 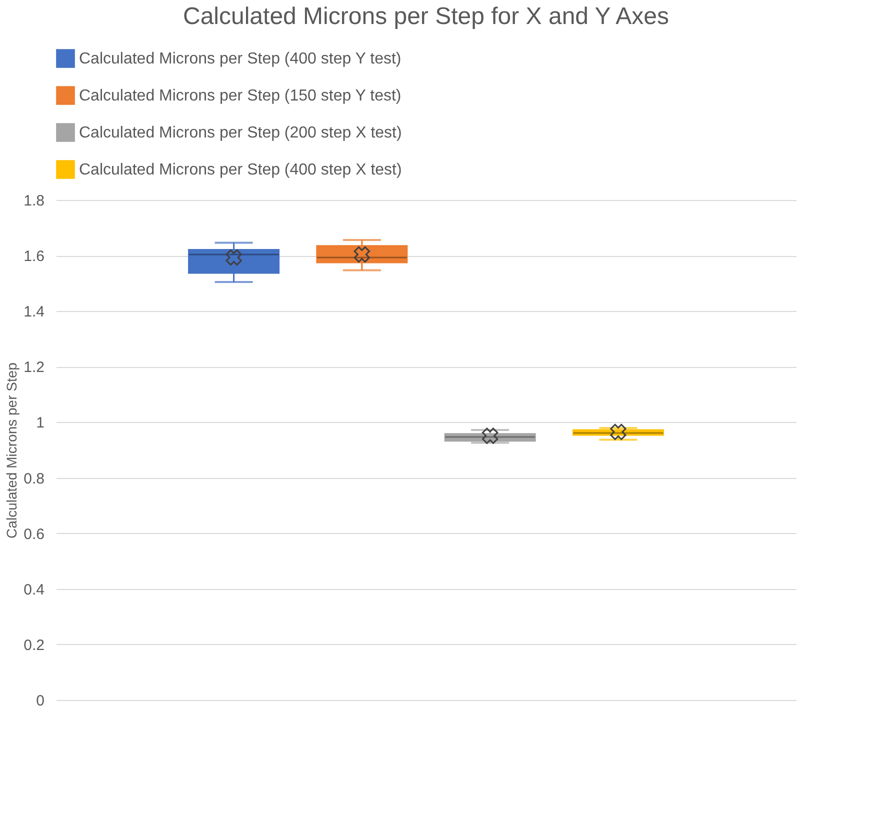 I want to click on legend-label: Calculated Microns per Step (200 step X test), so click(x=240, y=133).